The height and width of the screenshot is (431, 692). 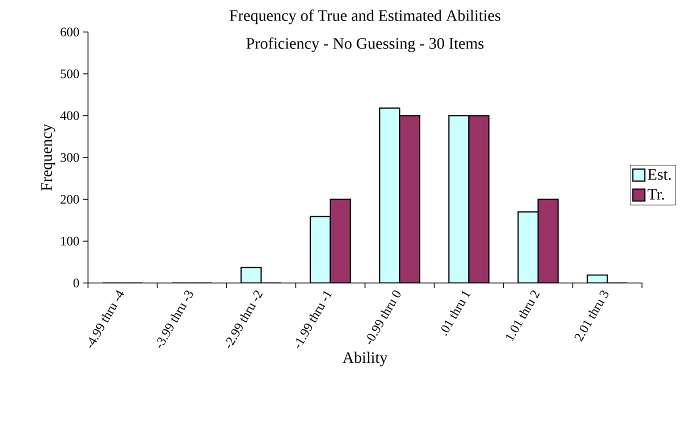 What do you see at coordinates (365, 44) in the screenshot?
I see `chart-subtitle: Proficiency - No Guessing - 30 Items` at bounding box center [365, 44].